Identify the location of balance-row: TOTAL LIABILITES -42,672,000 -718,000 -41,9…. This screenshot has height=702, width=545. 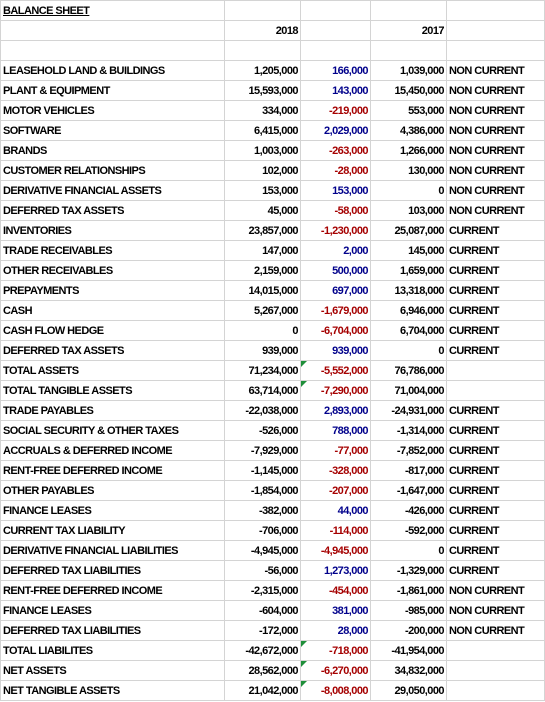
(272, 650).